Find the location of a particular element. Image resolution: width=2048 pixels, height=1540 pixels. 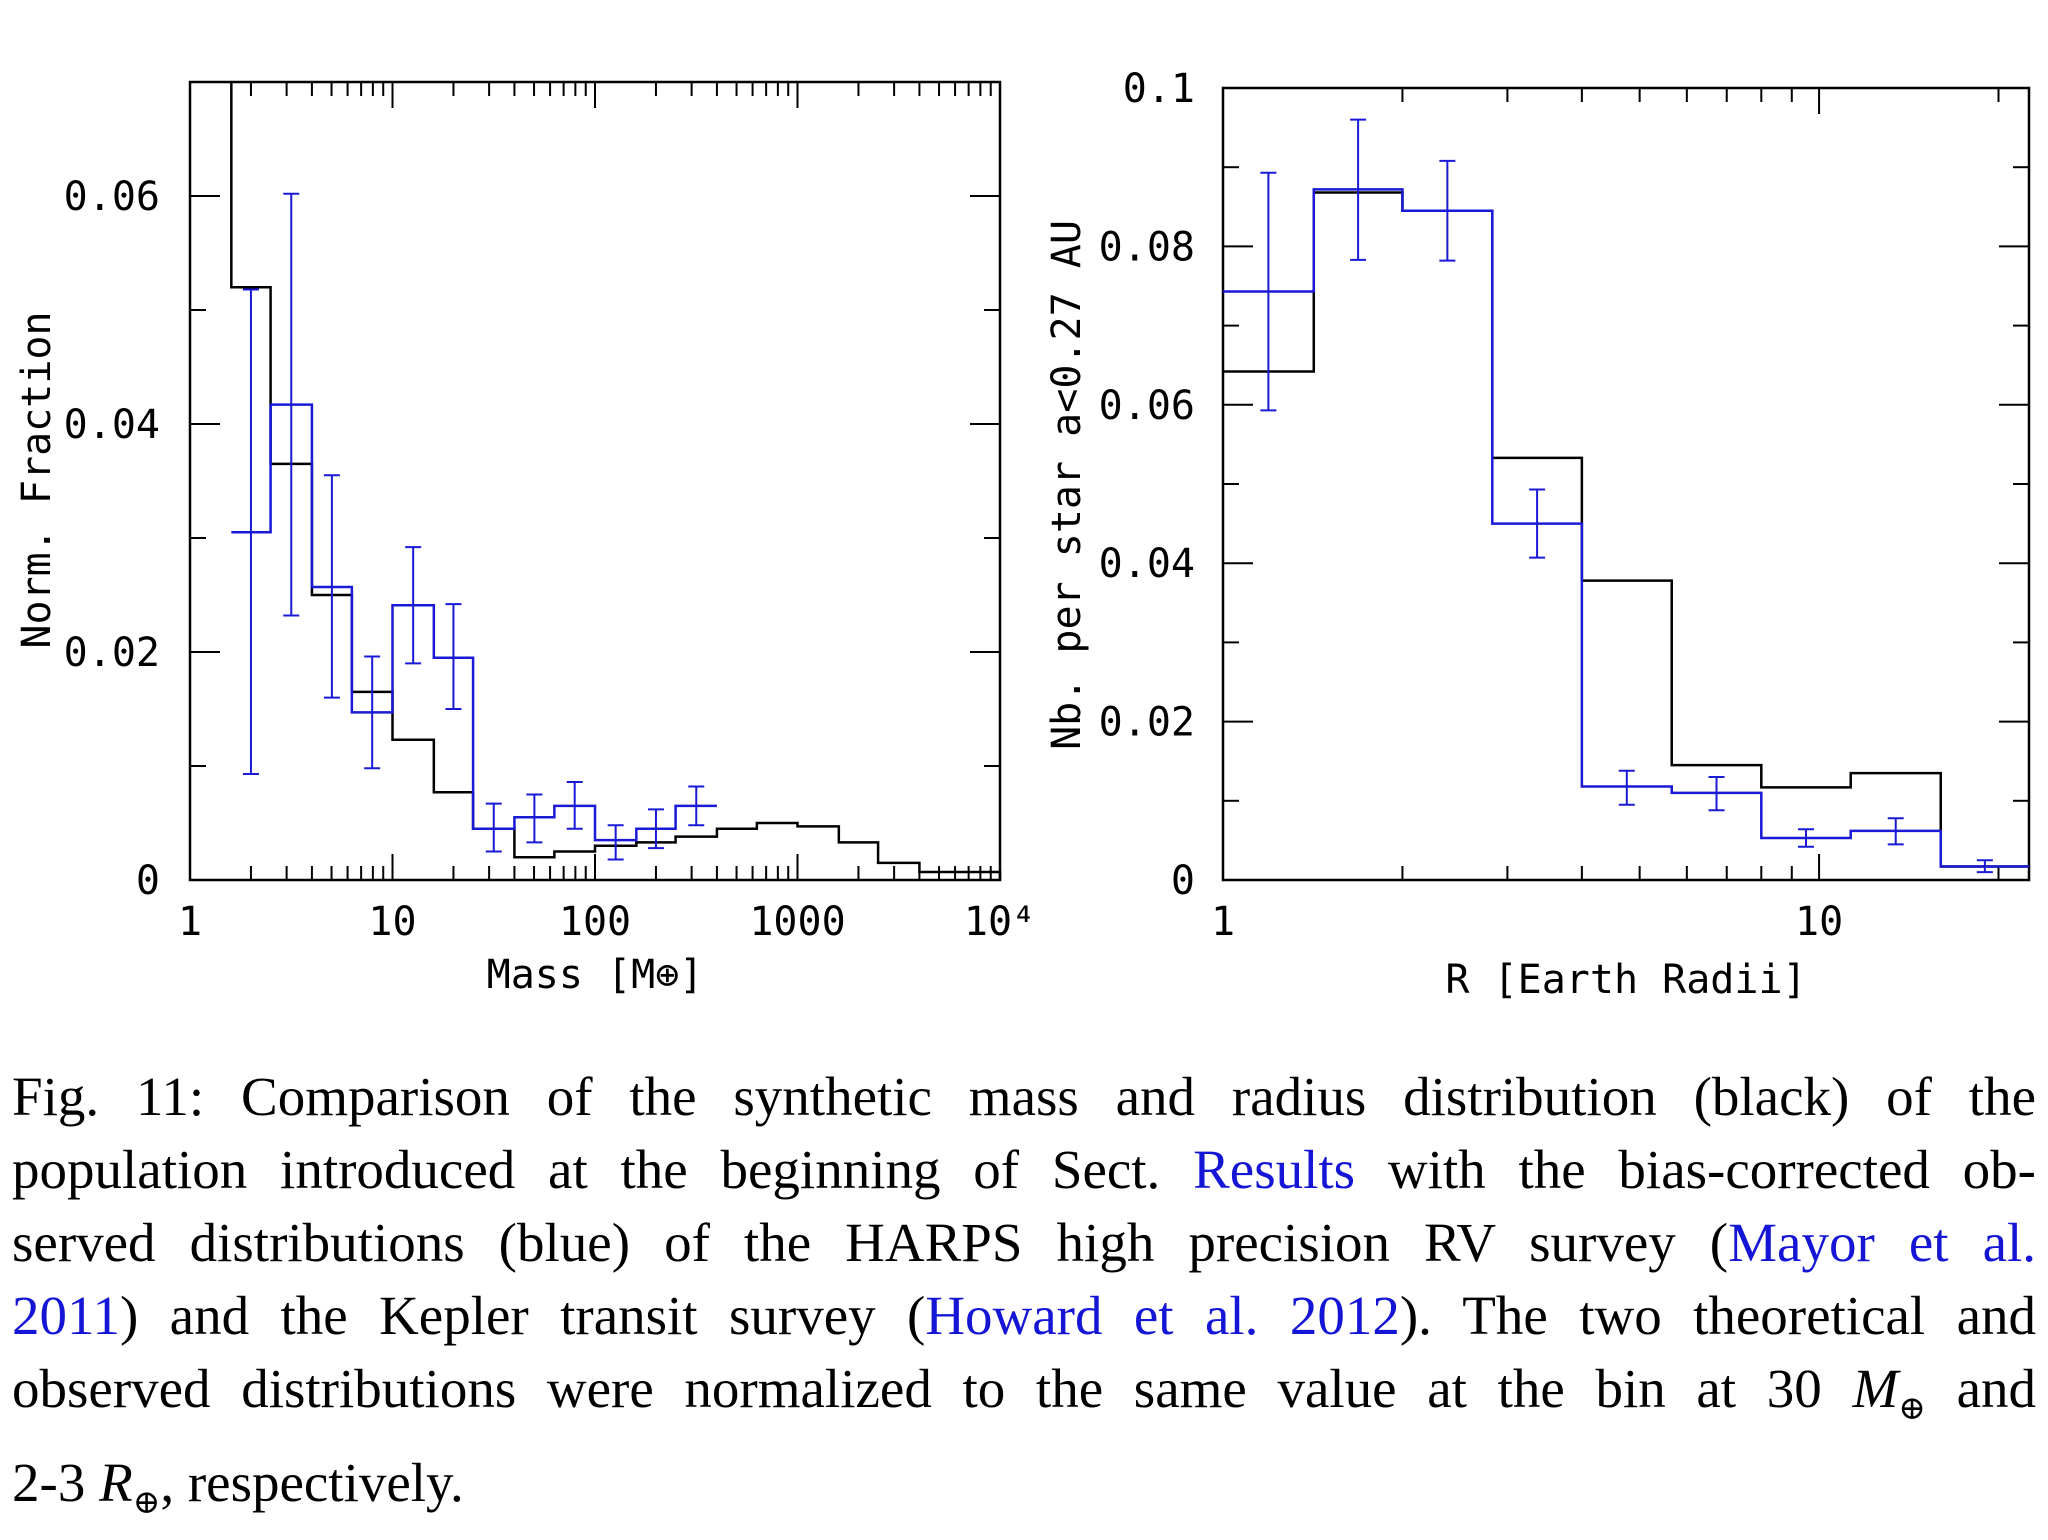

caption-reference-link: Results is located at coordinates (1274, 1169).